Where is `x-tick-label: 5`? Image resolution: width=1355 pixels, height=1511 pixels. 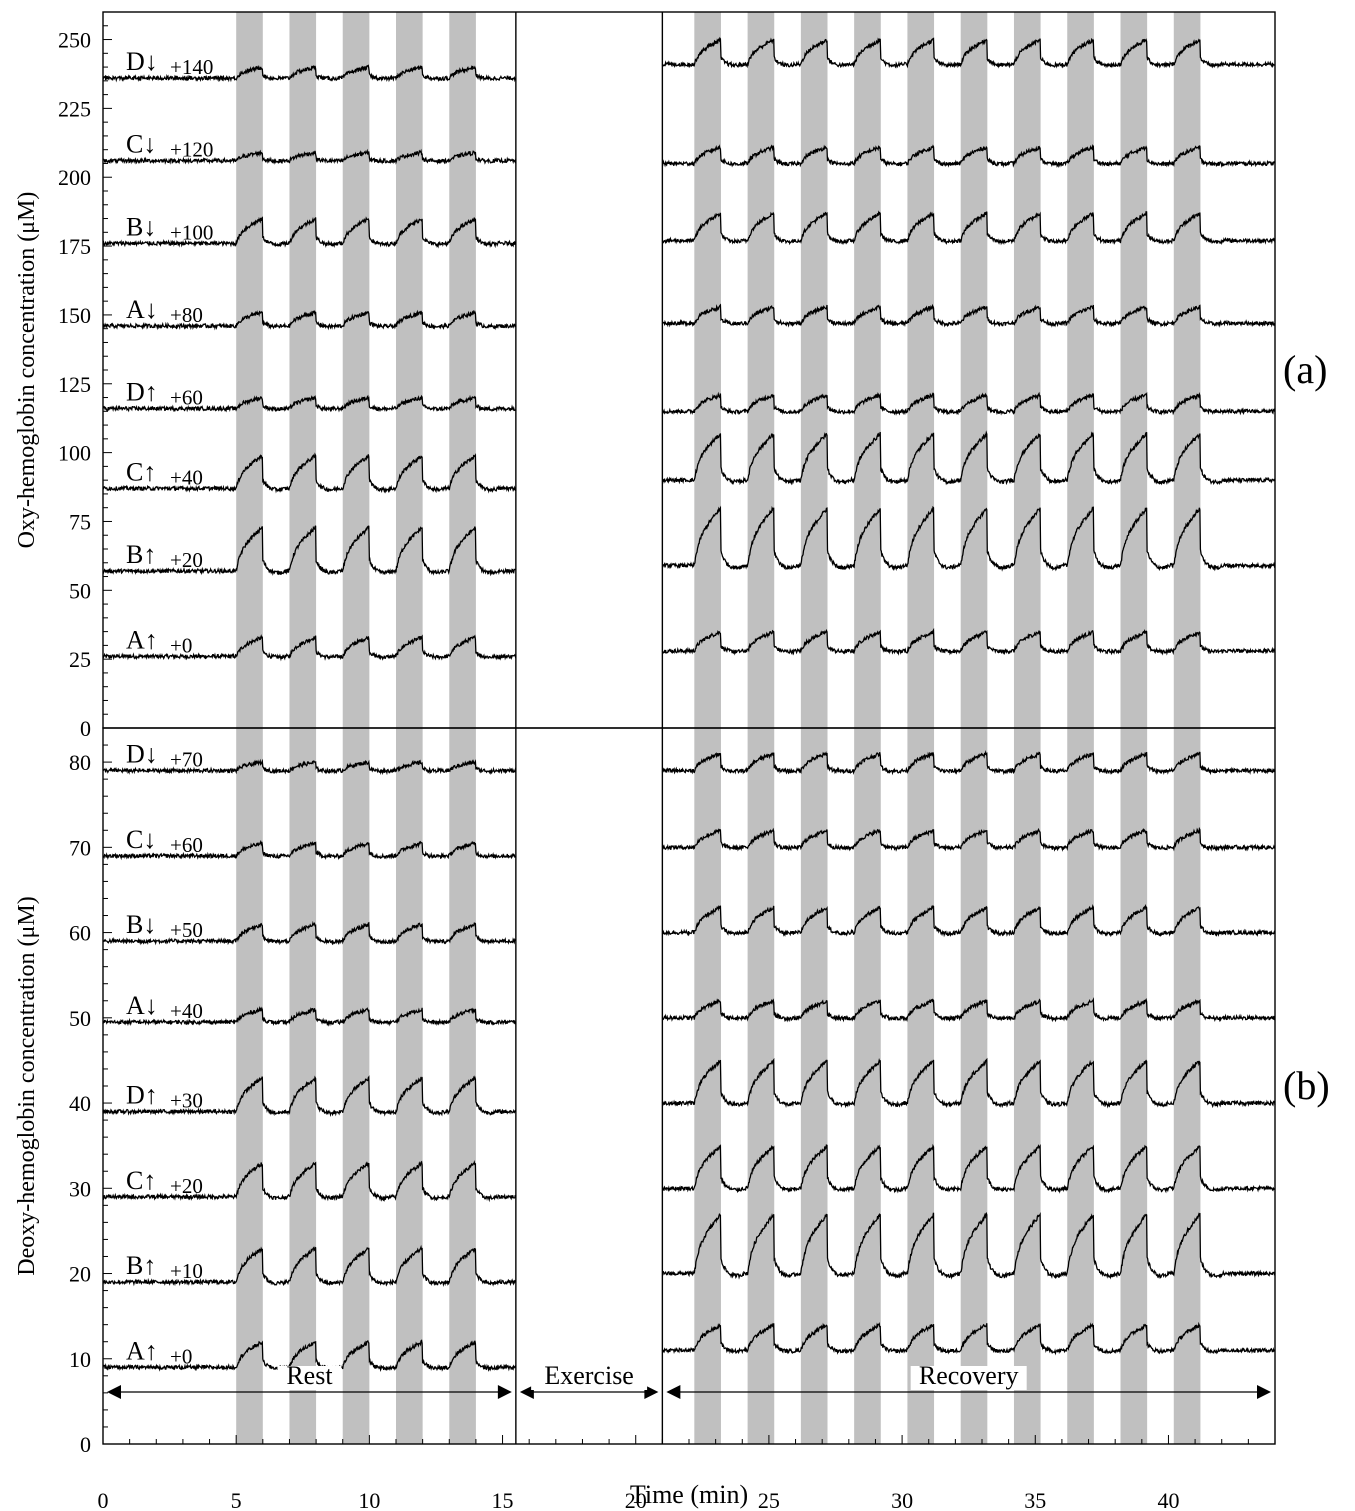 x-tick-label: 5 is located at coordinates (236, 1499).